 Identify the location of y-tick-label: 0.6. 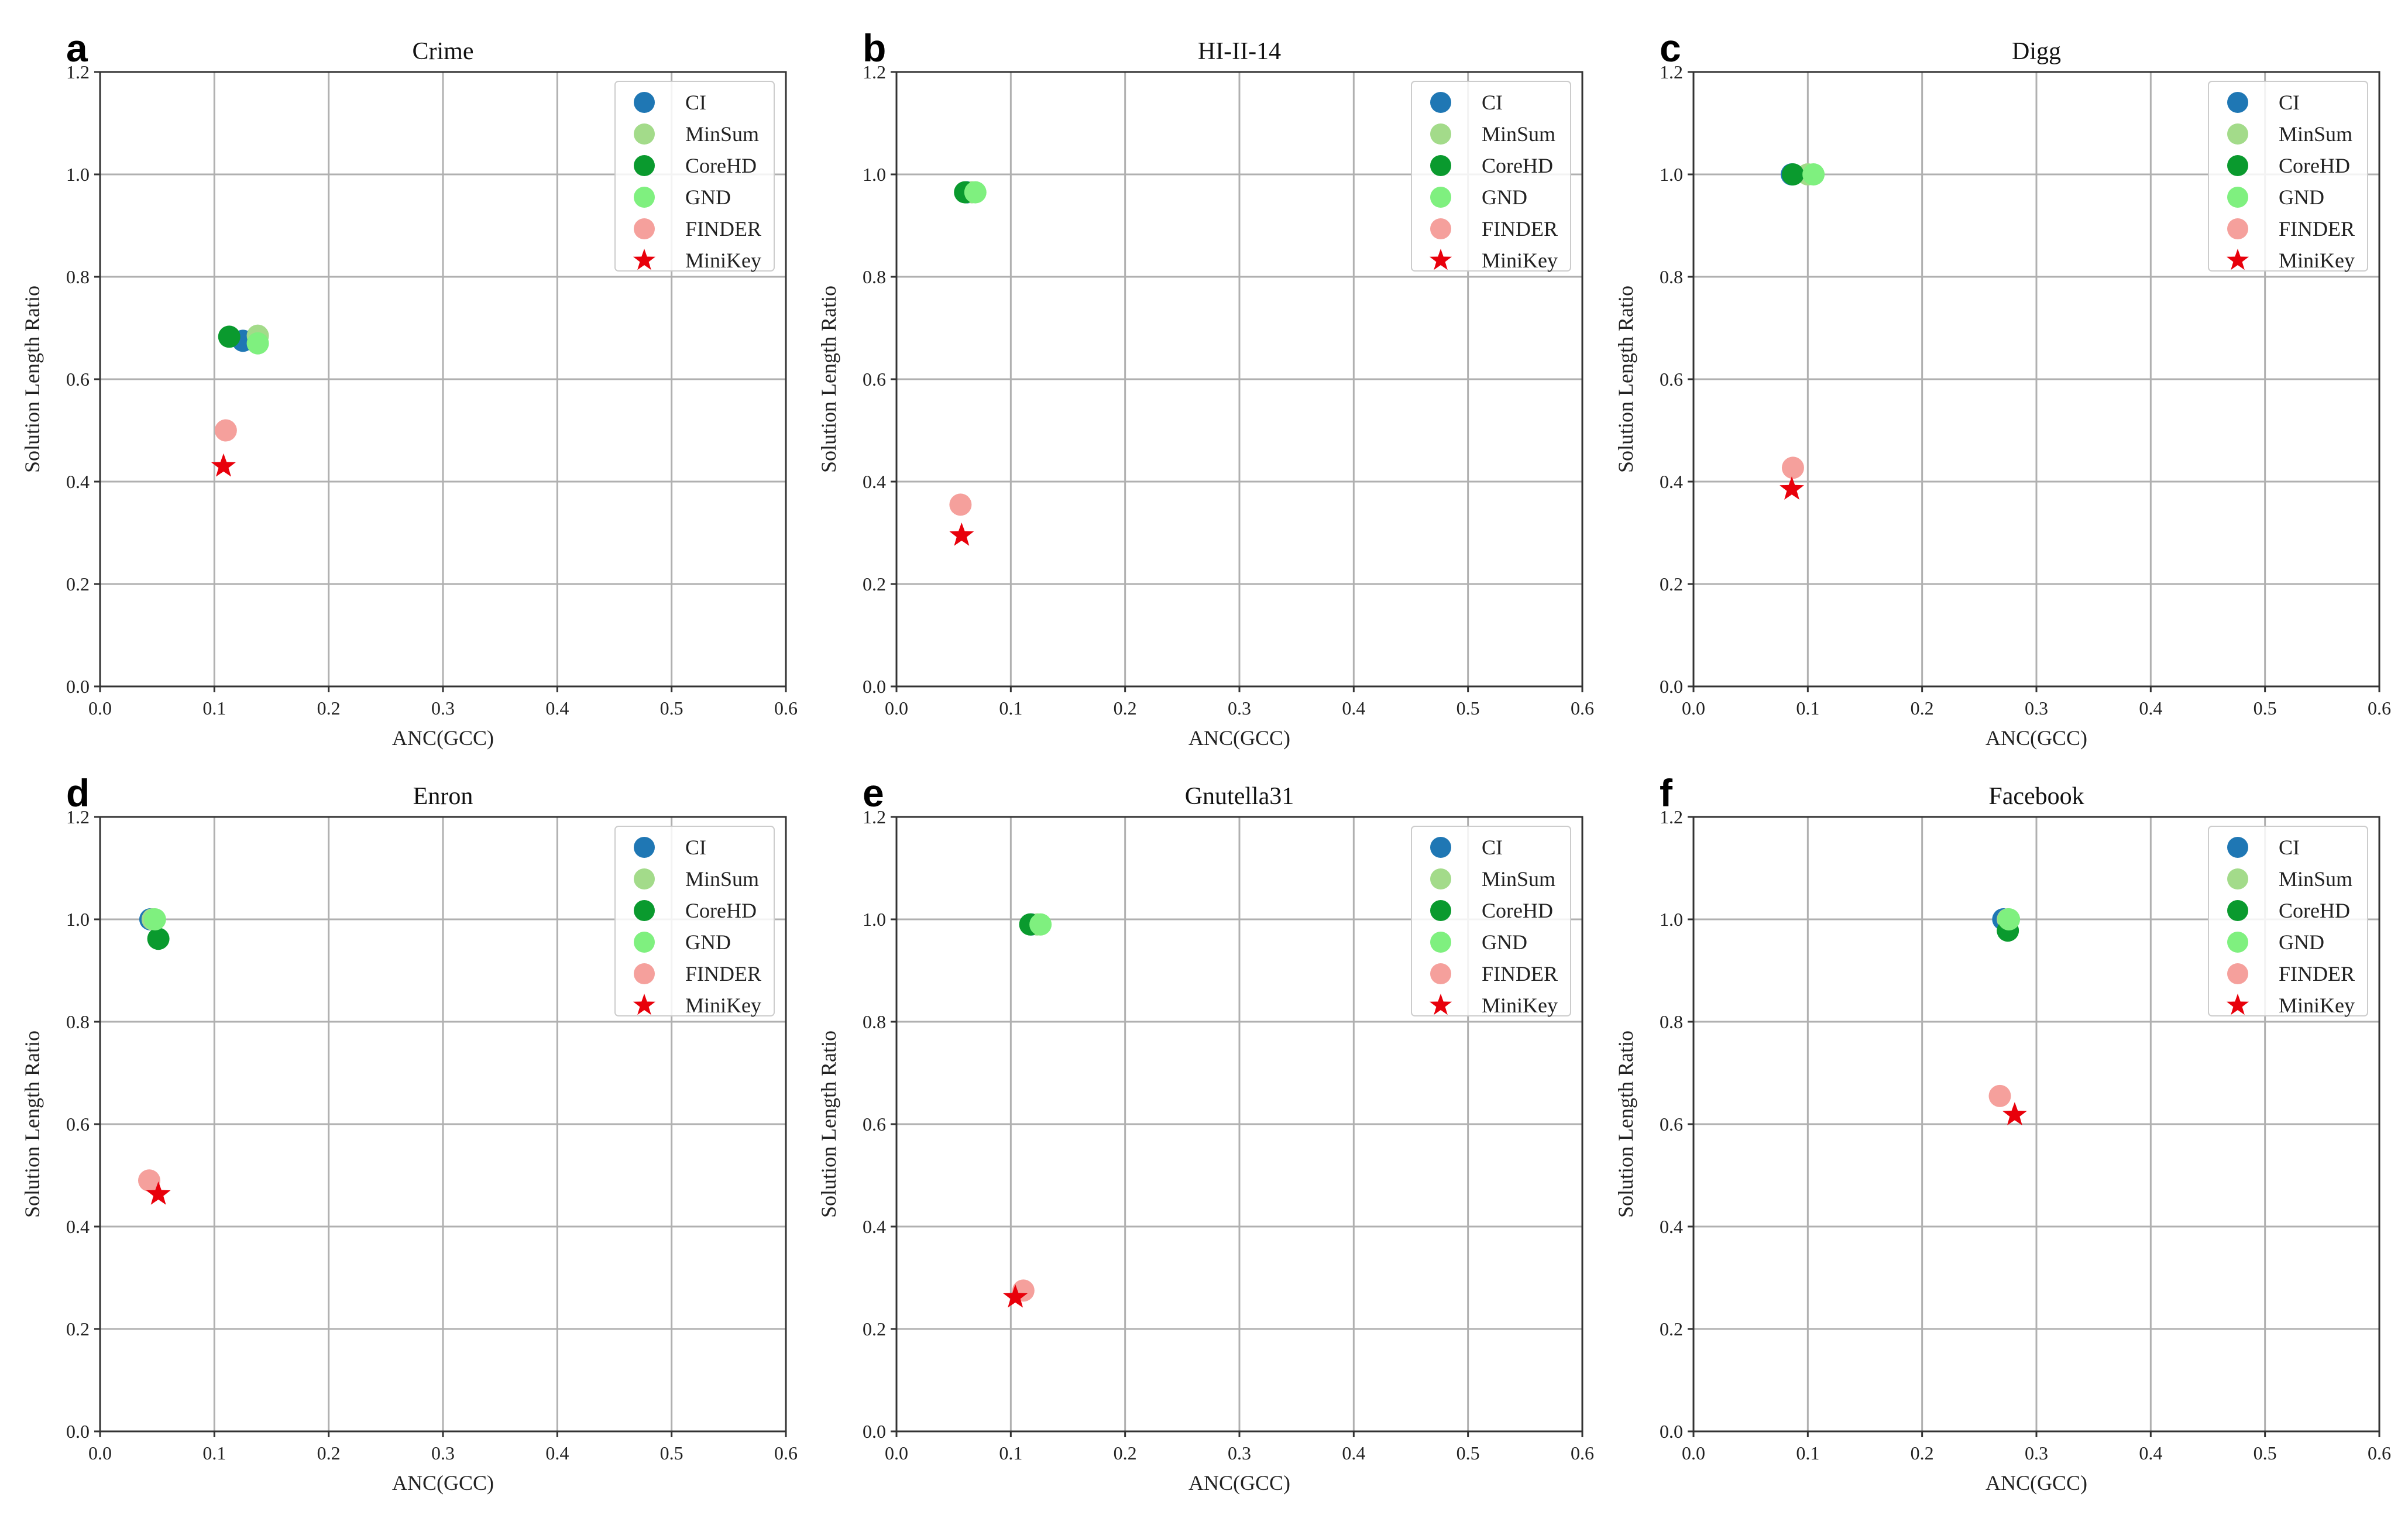
(1672, 379).